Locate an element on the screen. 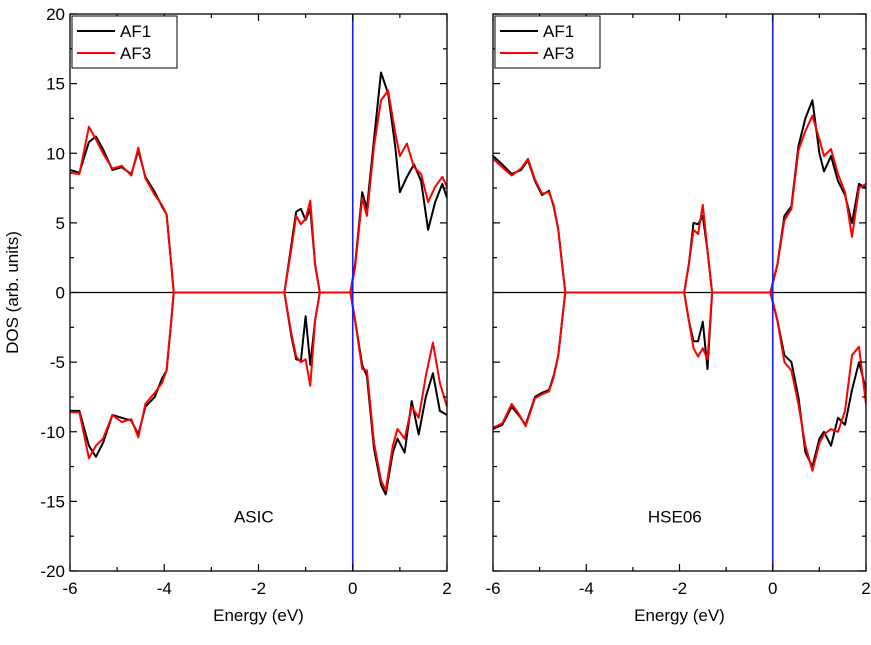 The width and height of the screenshot is (871, 645). left-y-tick-label: -10 is located at coordinates (52, 432).